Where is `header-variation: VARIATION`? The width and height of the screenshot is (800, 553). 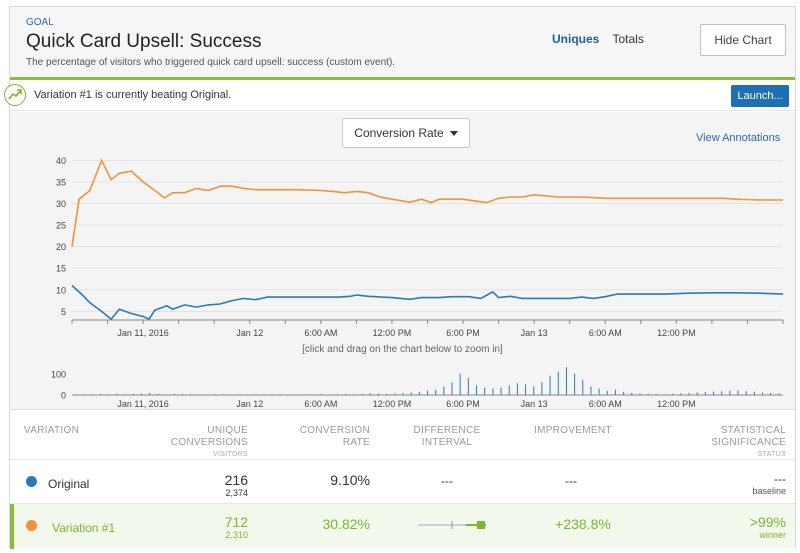
header-variation: VARIATION is located at coordinates (52, 430).